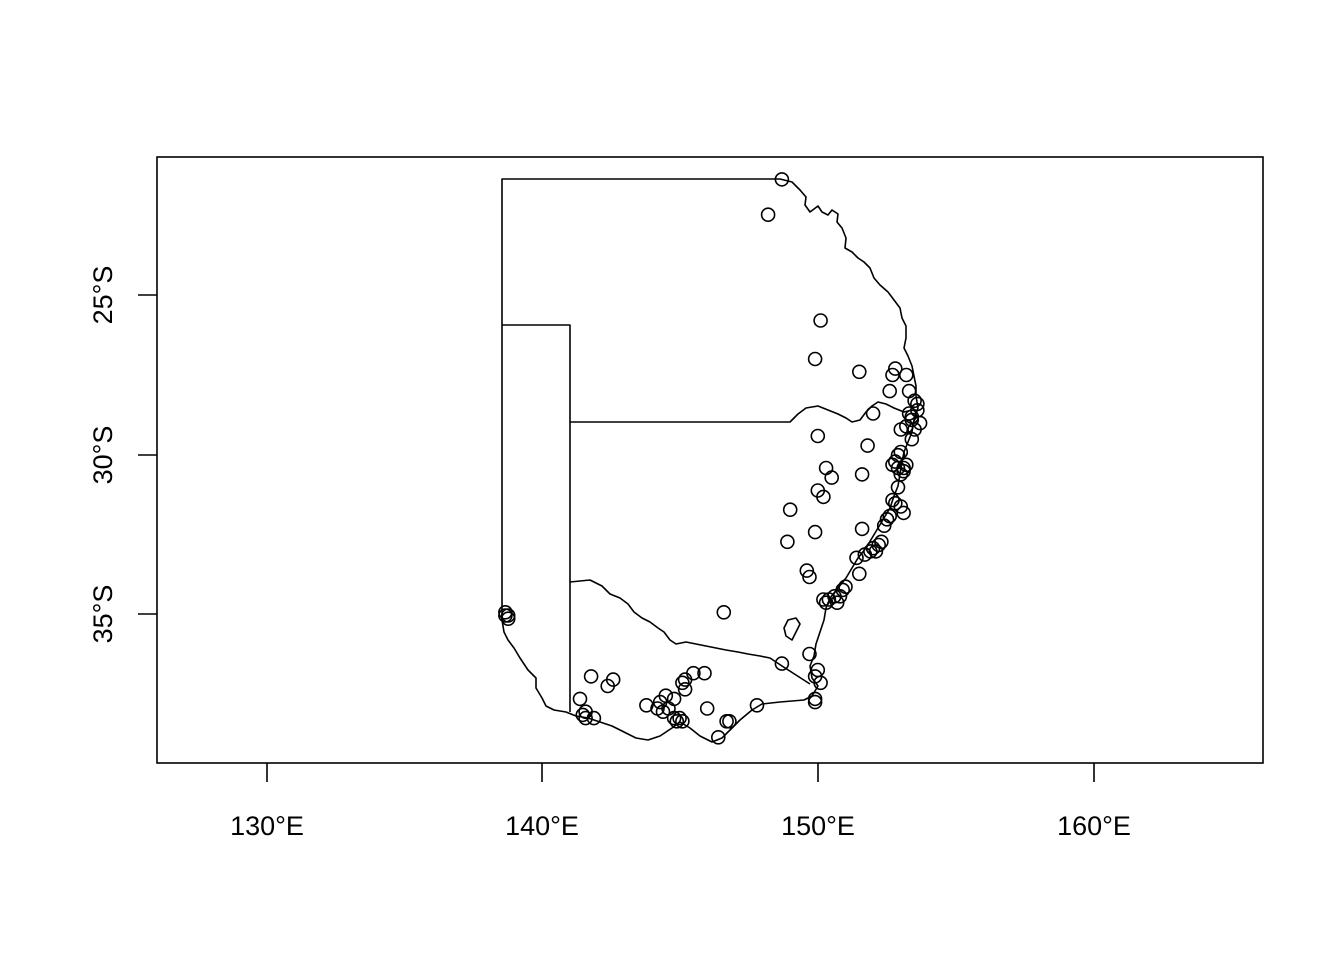 Image resolution: width=1344 pixels, height=960 pixels. What do you see at coordinates (818, 826) in the screenshot?
I see `x-axis-tick-label-150: 150°E` at bounding box center [818, 826].